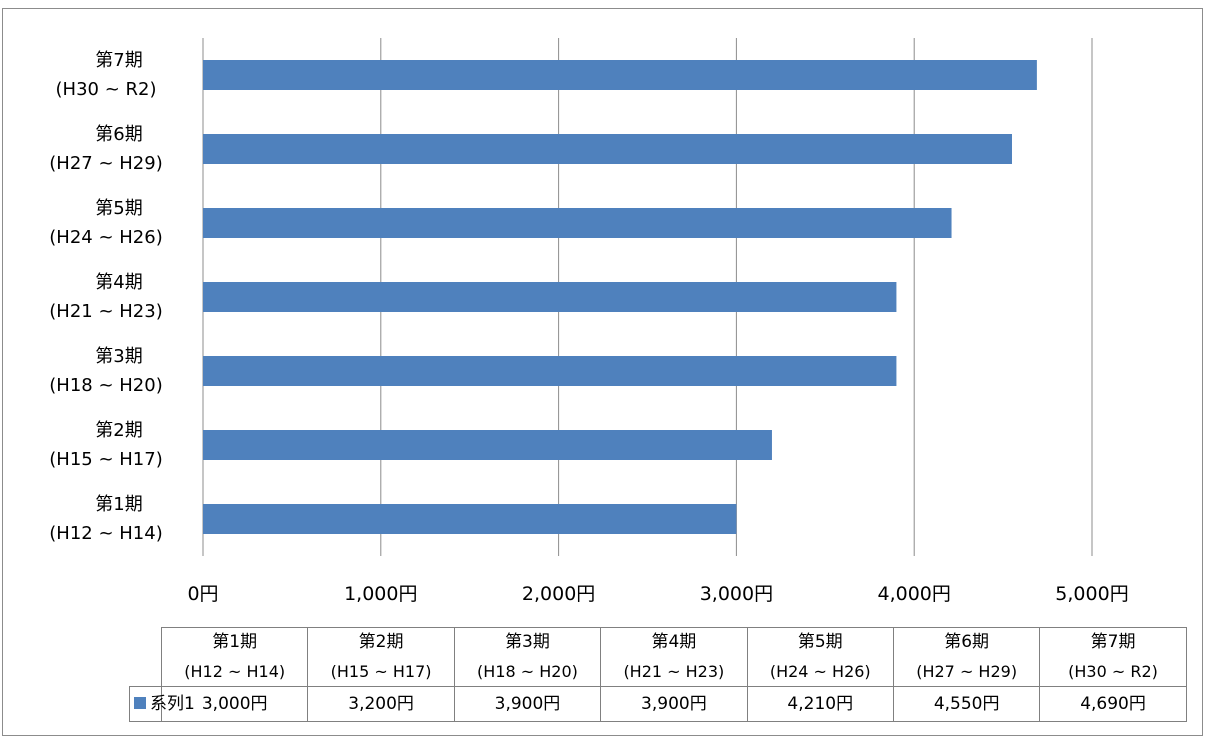 This screenshot has width=1205, height=740. Describe the element at coordinates (820, 642) in the screenshot. I see `table-header-period-5: 第5期` at that location.